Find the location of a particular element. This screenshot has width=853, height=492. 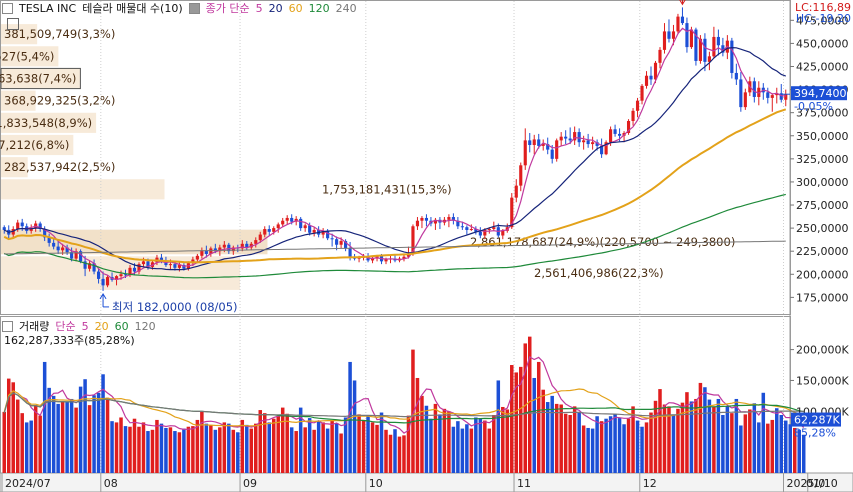

legend-volume-title: 거래량 is located at coordinates (34, 326).